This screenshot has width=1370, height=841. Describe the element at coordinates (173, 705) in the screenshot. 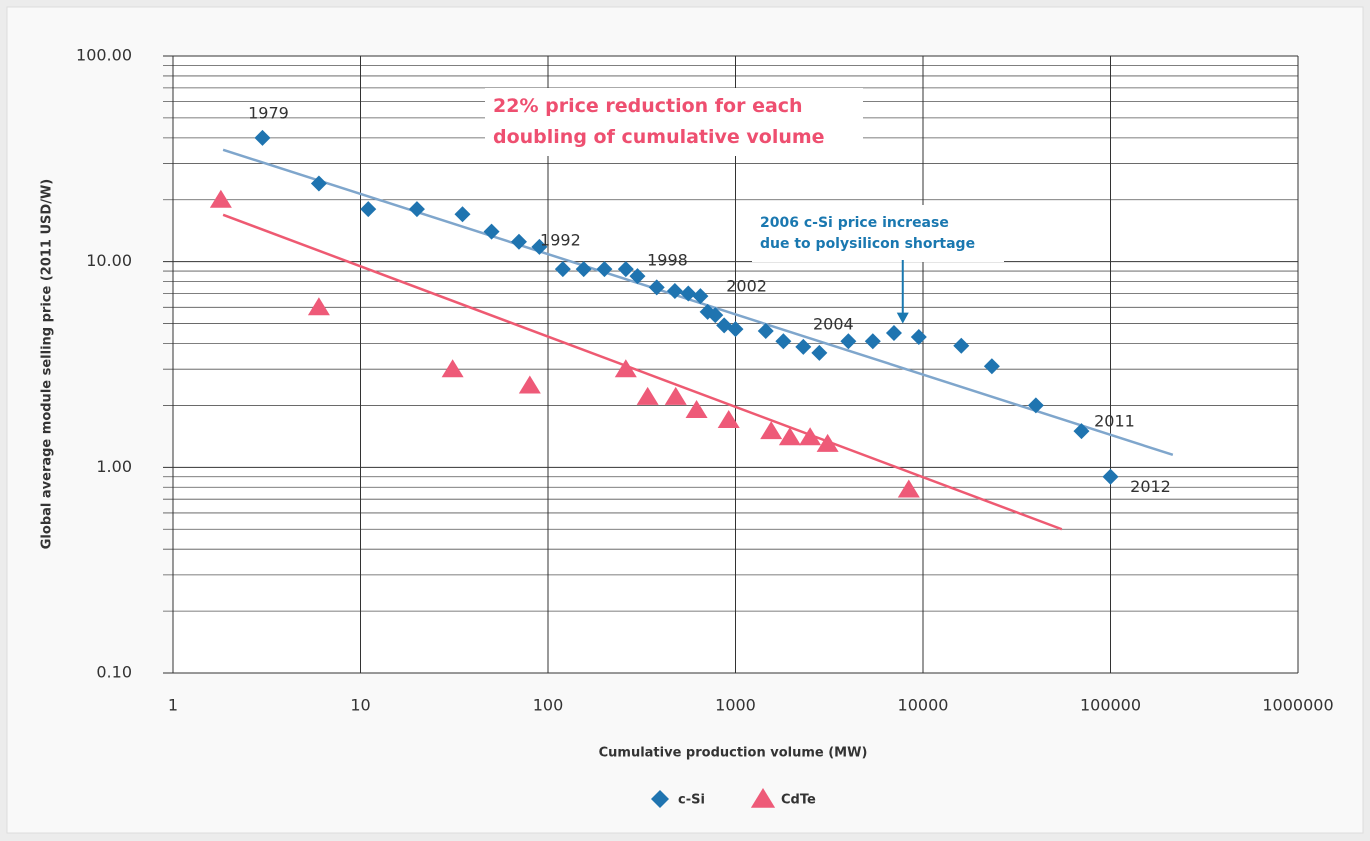

I see `x-tick-label: 1` at that location.